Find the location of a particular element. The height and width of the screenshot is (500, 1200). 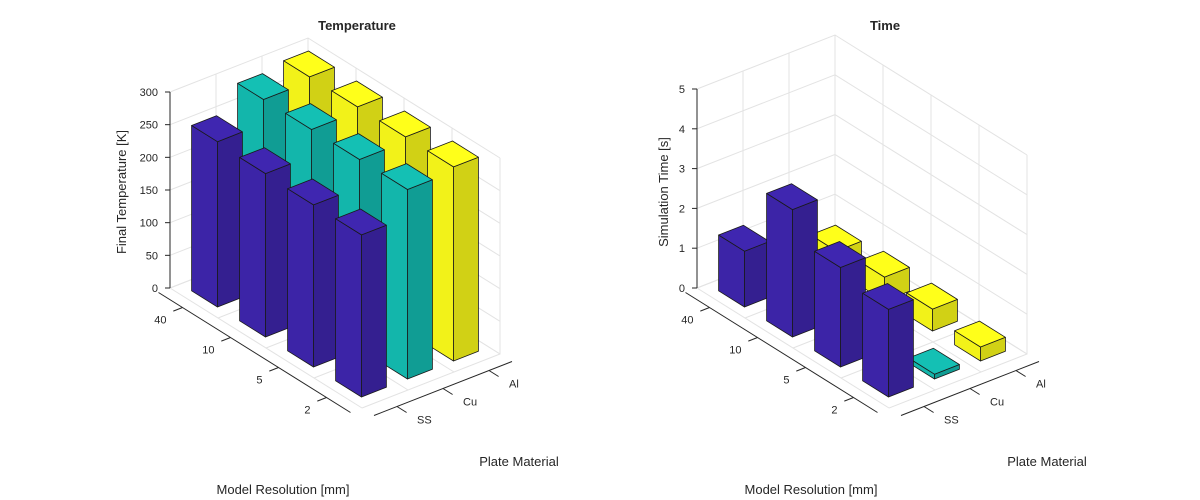

z-tick-label: 2 is located at coordinates (682, 209).